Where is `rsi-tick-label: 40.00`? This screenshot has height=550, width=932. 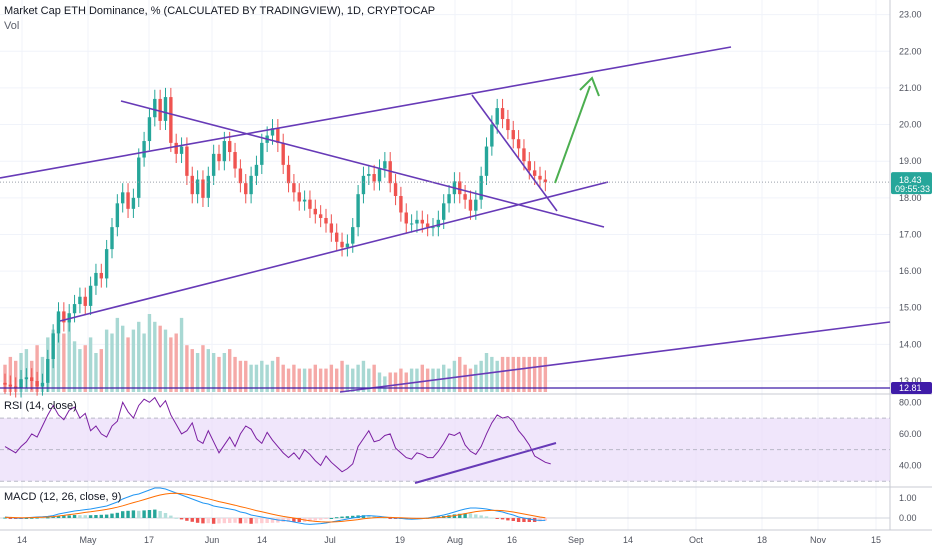 rsi-tick-label: 40.00 is located at coordinates (910, 465).